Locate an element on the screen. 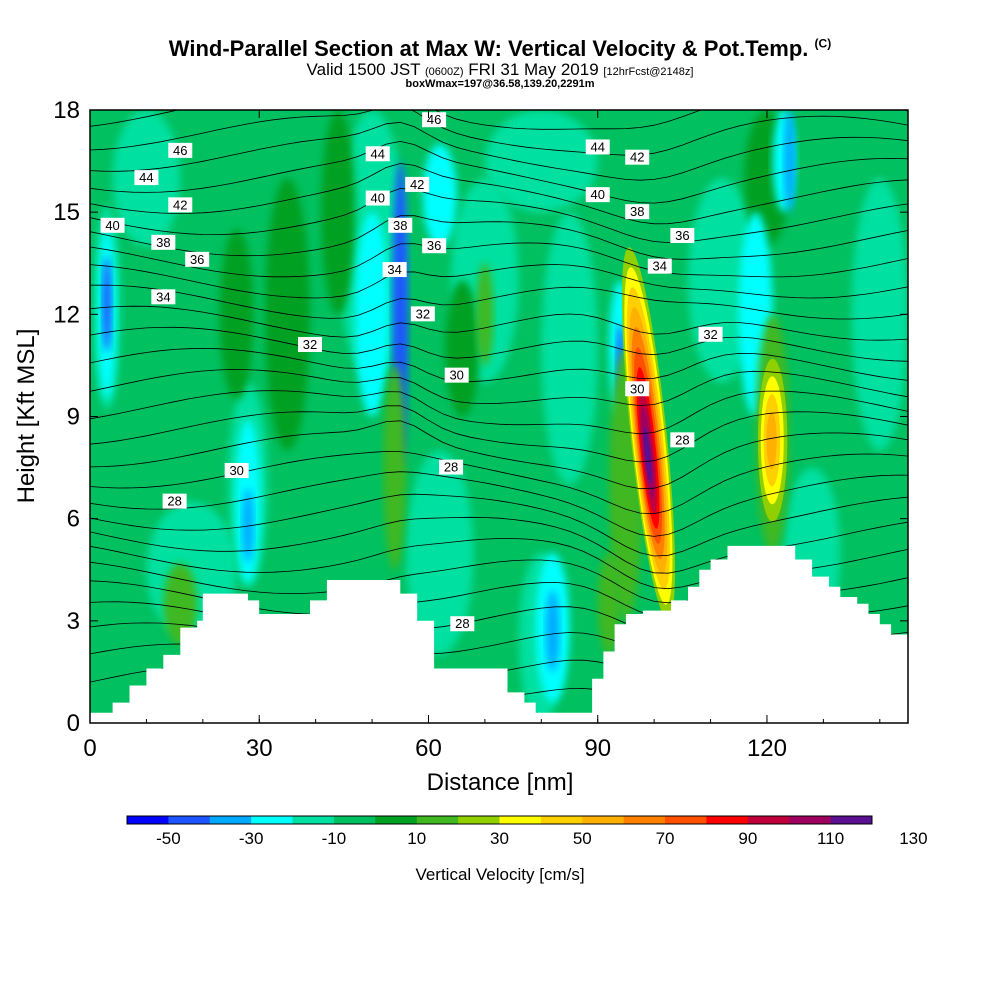 The width and height of the screenshot is (1000, 1000). y-tick-label: 9 is located at coordinates (73, 417).